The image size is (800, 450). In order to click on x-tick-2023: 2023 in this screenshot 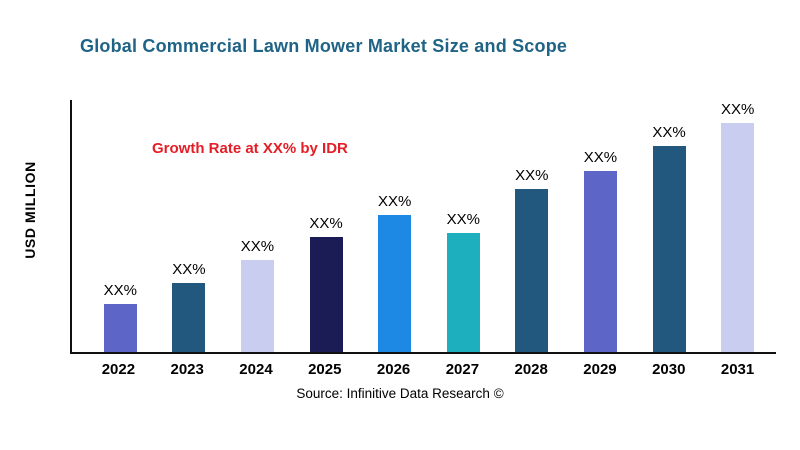, I will do `click(187, 369)`.